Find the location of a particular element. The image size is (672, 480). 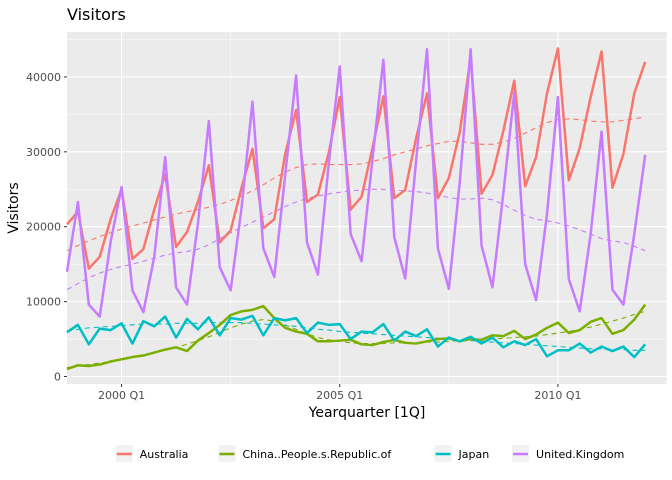

x-tick-label: 2000 Q1 is located at coordinates (121, 395).